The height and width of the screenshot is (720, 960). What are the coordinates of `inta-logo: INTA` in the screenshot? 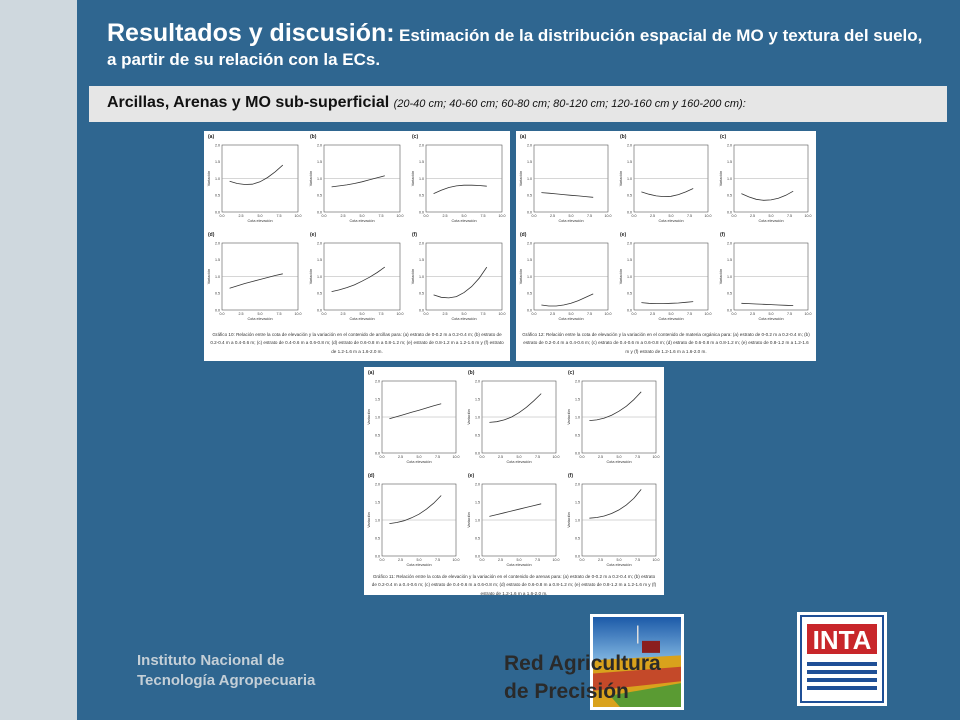 It's located at (842, 659).